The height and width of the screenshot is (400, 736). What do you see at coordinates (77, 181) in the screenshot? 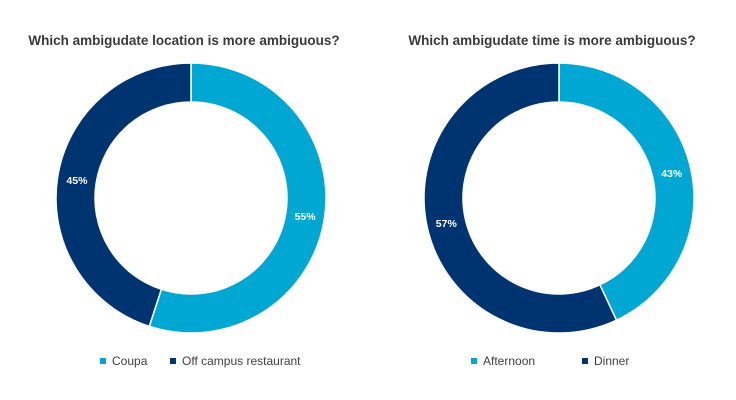
I see `data-label-off-campus-restaurant: 45%` at bounding box center [77, 181].